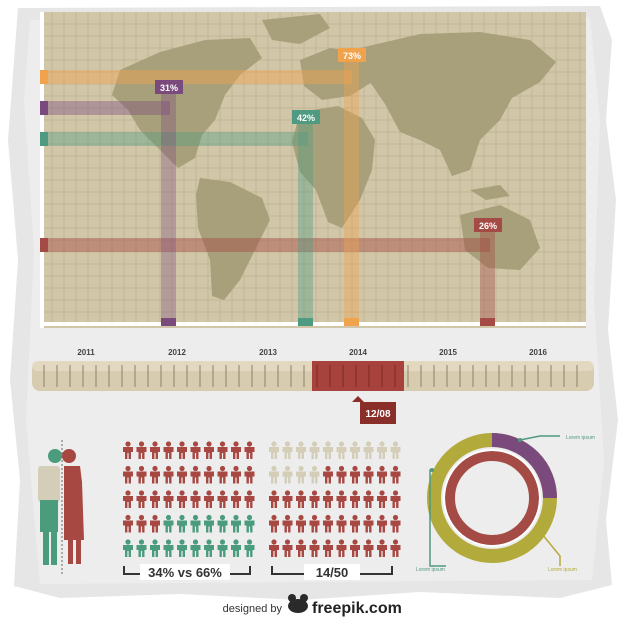 The width and height of the screenshot is (626, 626). What do you see at coordinates (562, 570) in the screenshot?
I see `ring-annotation-3: Lorem ipsum` at bounding box center [562, 570].